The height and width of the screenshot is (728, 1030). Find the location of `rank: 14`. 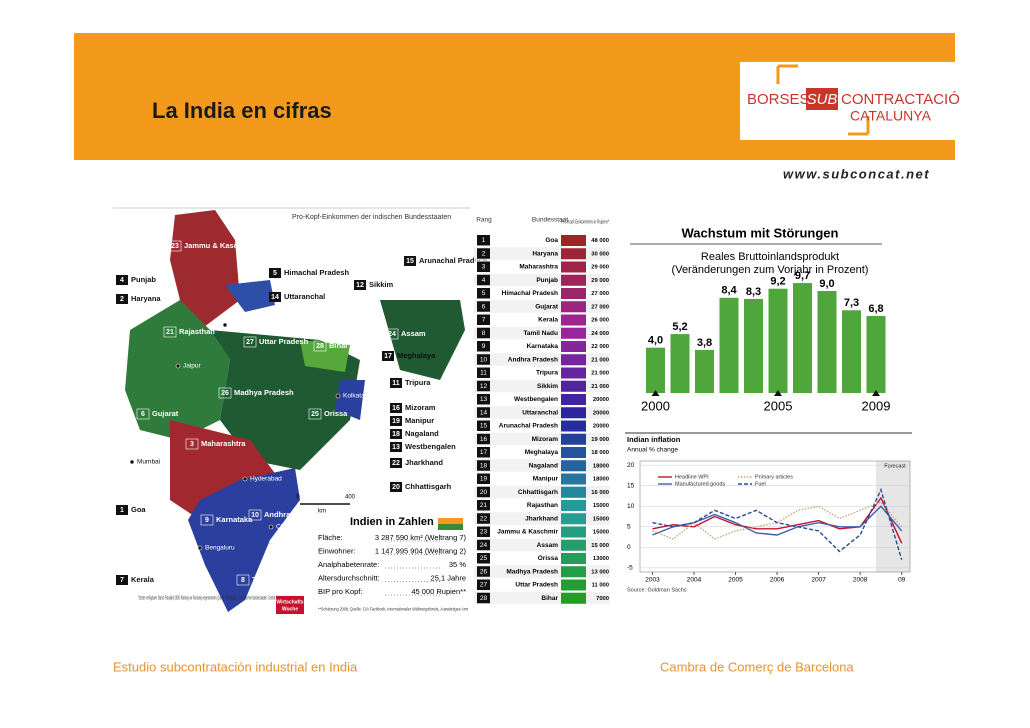

rank: 14 is located at coordinates (484, 412).